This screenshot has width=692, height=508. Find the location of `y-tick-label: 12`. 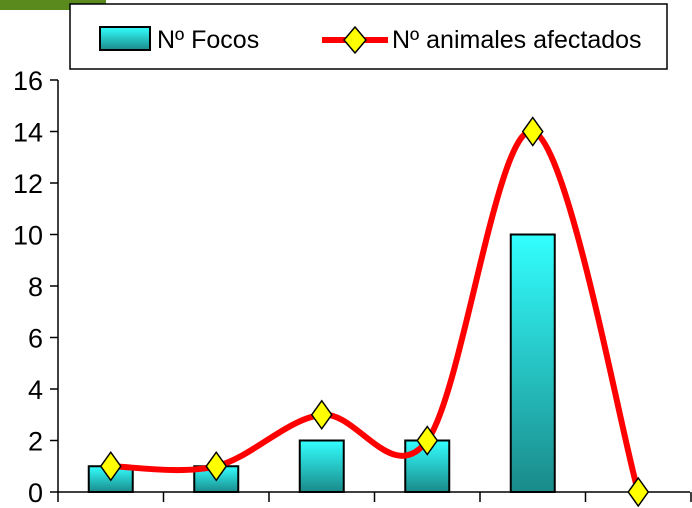

y-tick-label: 12 is located at coordinates (28, 184).